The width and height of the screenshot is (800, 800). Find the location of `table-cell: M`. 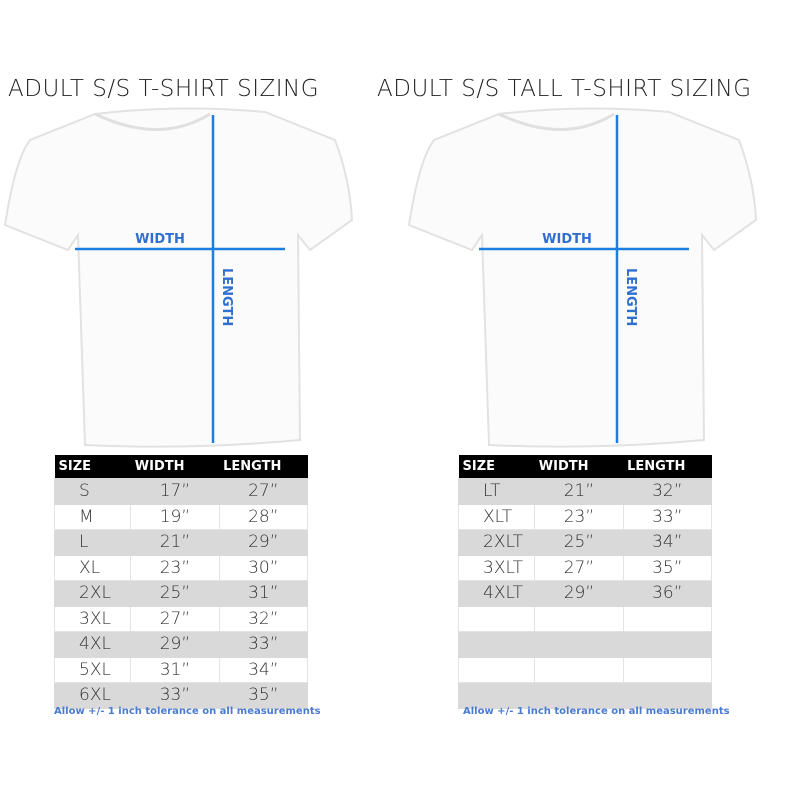

table-cell: M is located at coordinates (92, 516).